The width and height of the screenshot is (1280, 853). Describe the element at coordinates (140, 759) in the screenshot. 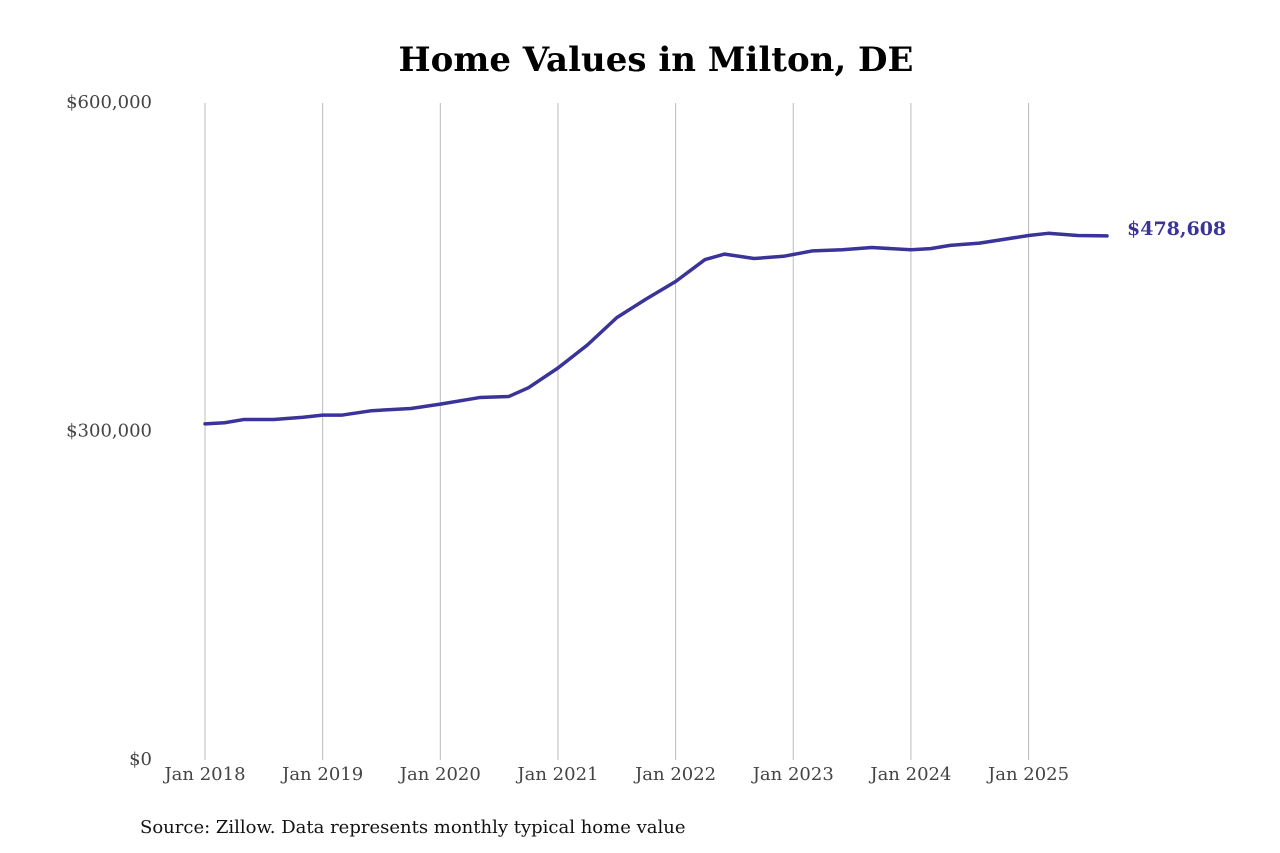

I see `y-tick-label: $0` at that location.